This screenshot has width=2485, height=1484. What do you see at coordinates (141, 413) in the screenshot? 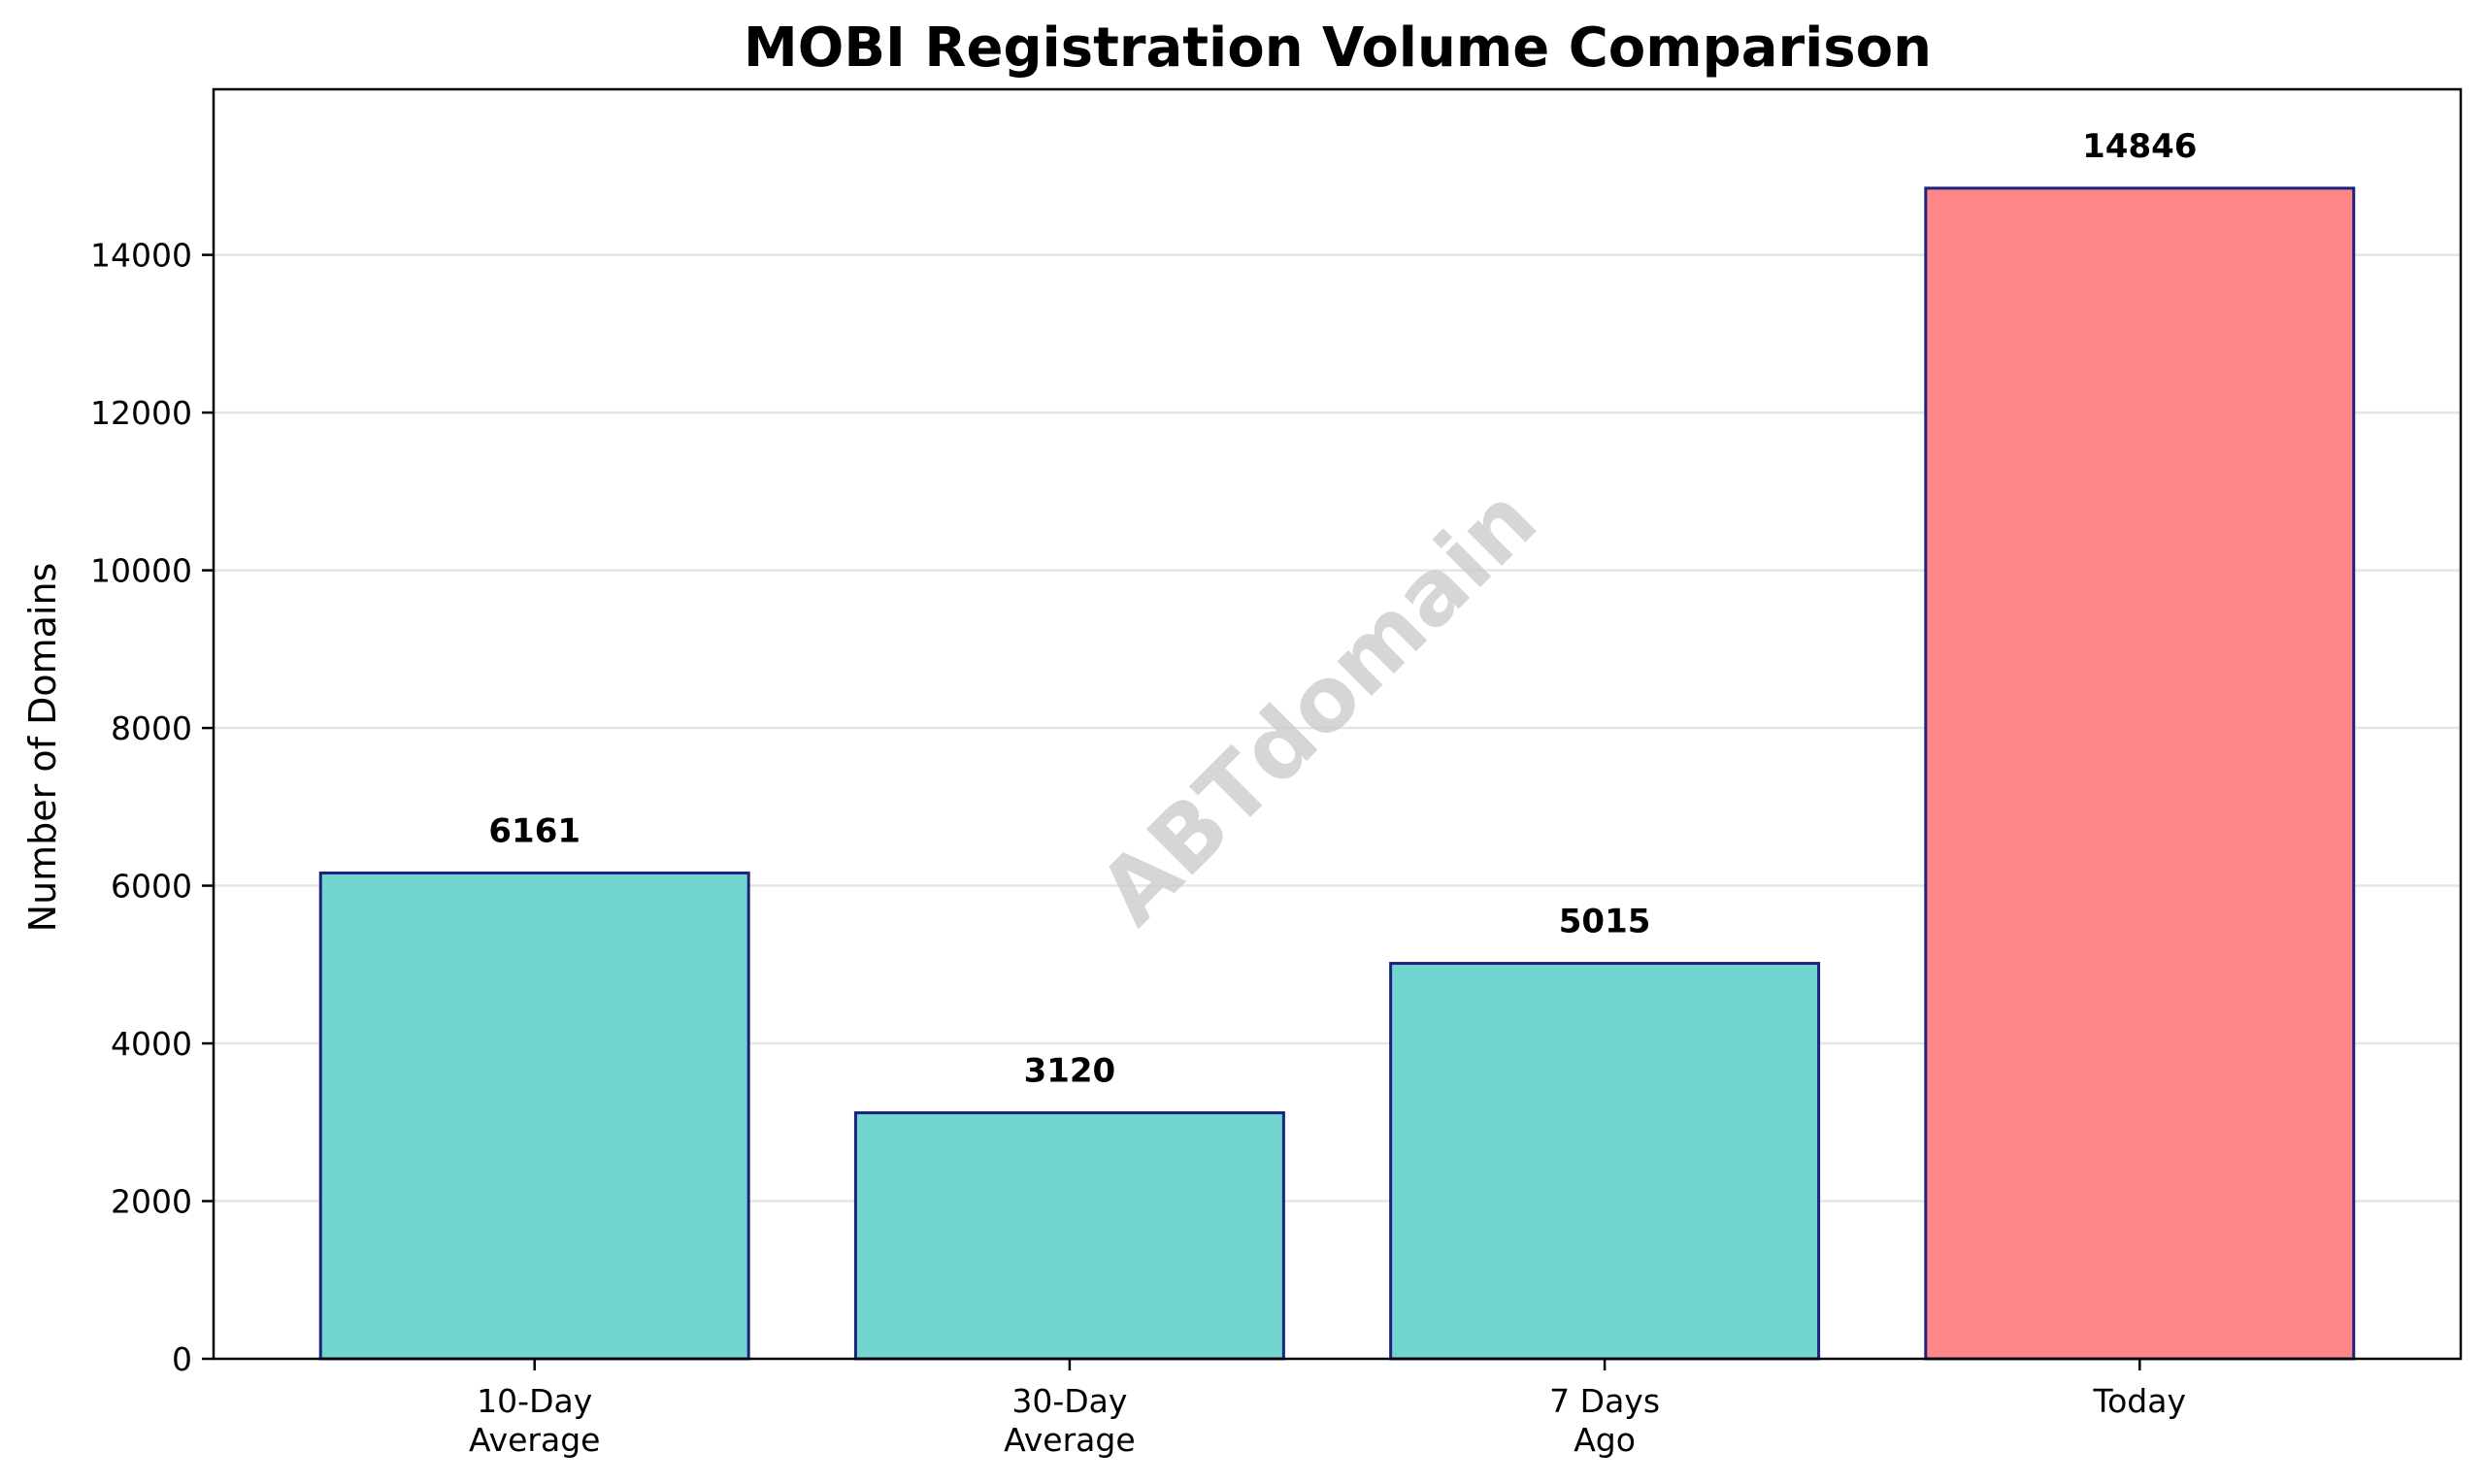
I see `y-tick-label-12000: 12000` at bounding box center [141, 413].